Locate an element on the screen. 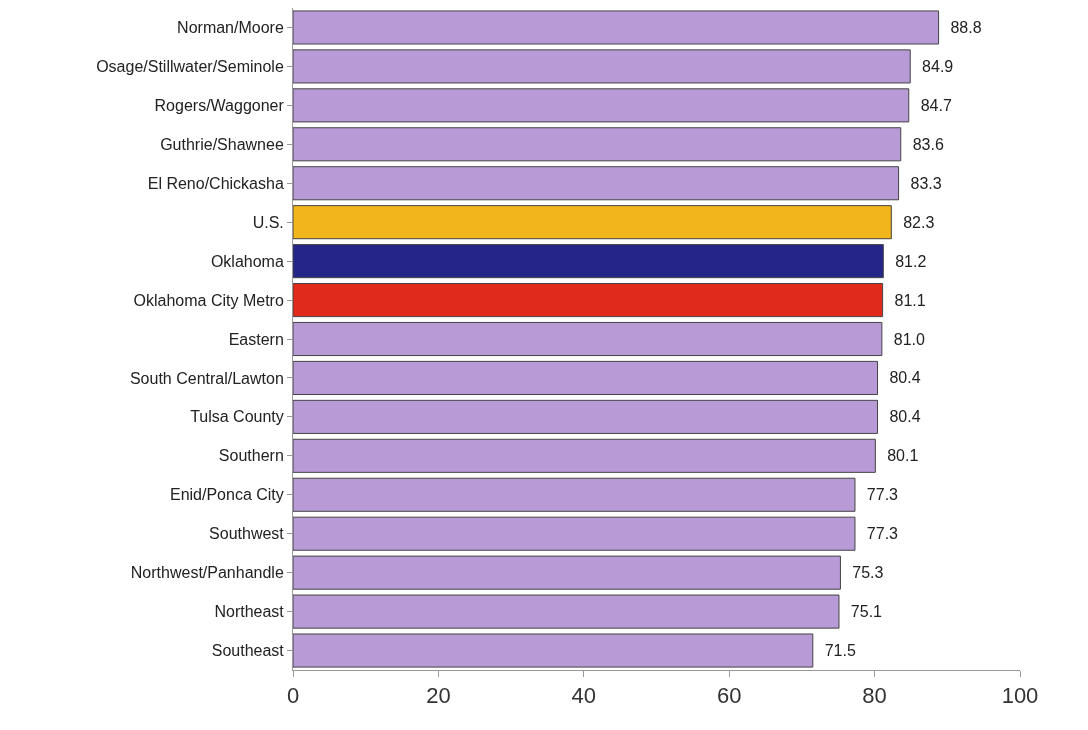 The height and width of the screenshot is (730, 1088). y-tick-label: Southwest is located at coordinates (247, 534).